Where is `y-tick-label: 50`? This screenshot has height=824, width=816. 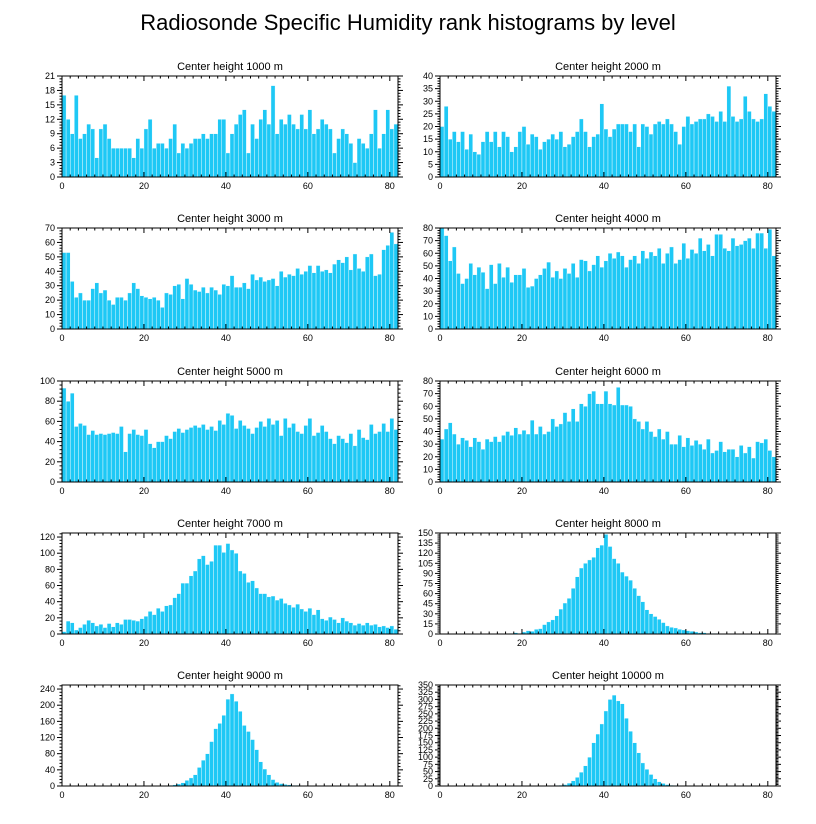
y-tick-label: 50 is located at coordinates (428, 266).